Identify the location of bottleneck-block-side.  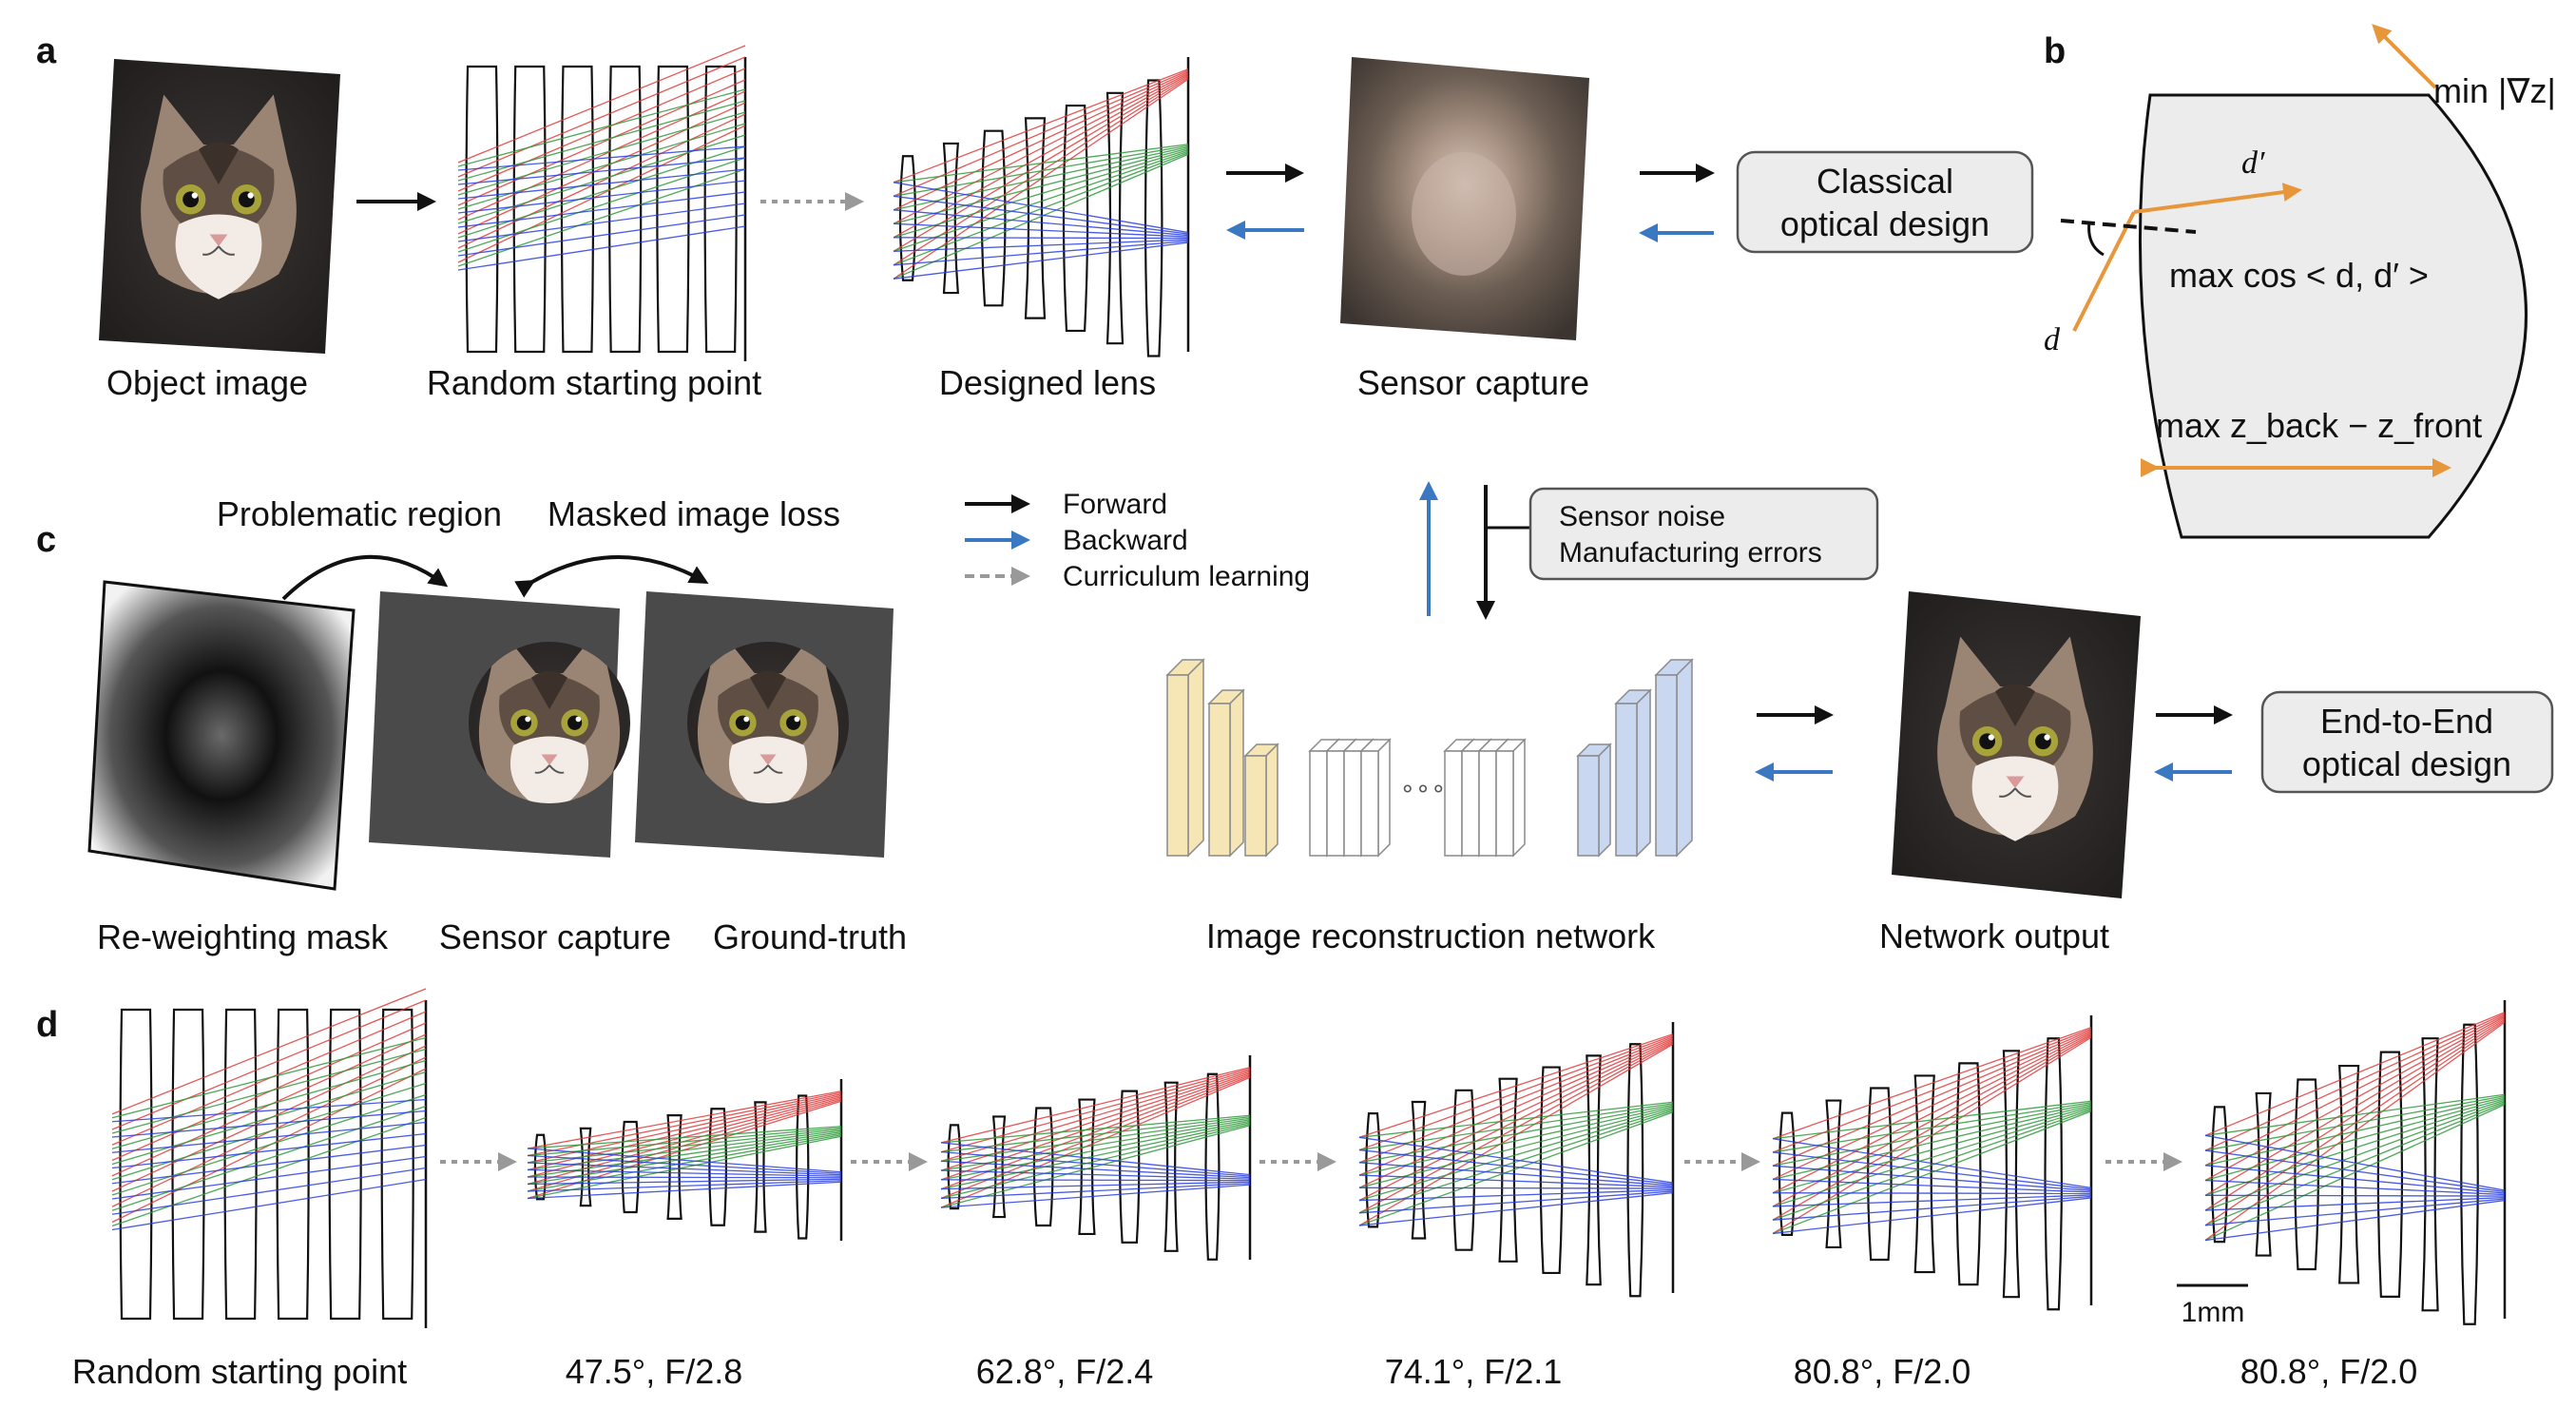
(1519, 798).